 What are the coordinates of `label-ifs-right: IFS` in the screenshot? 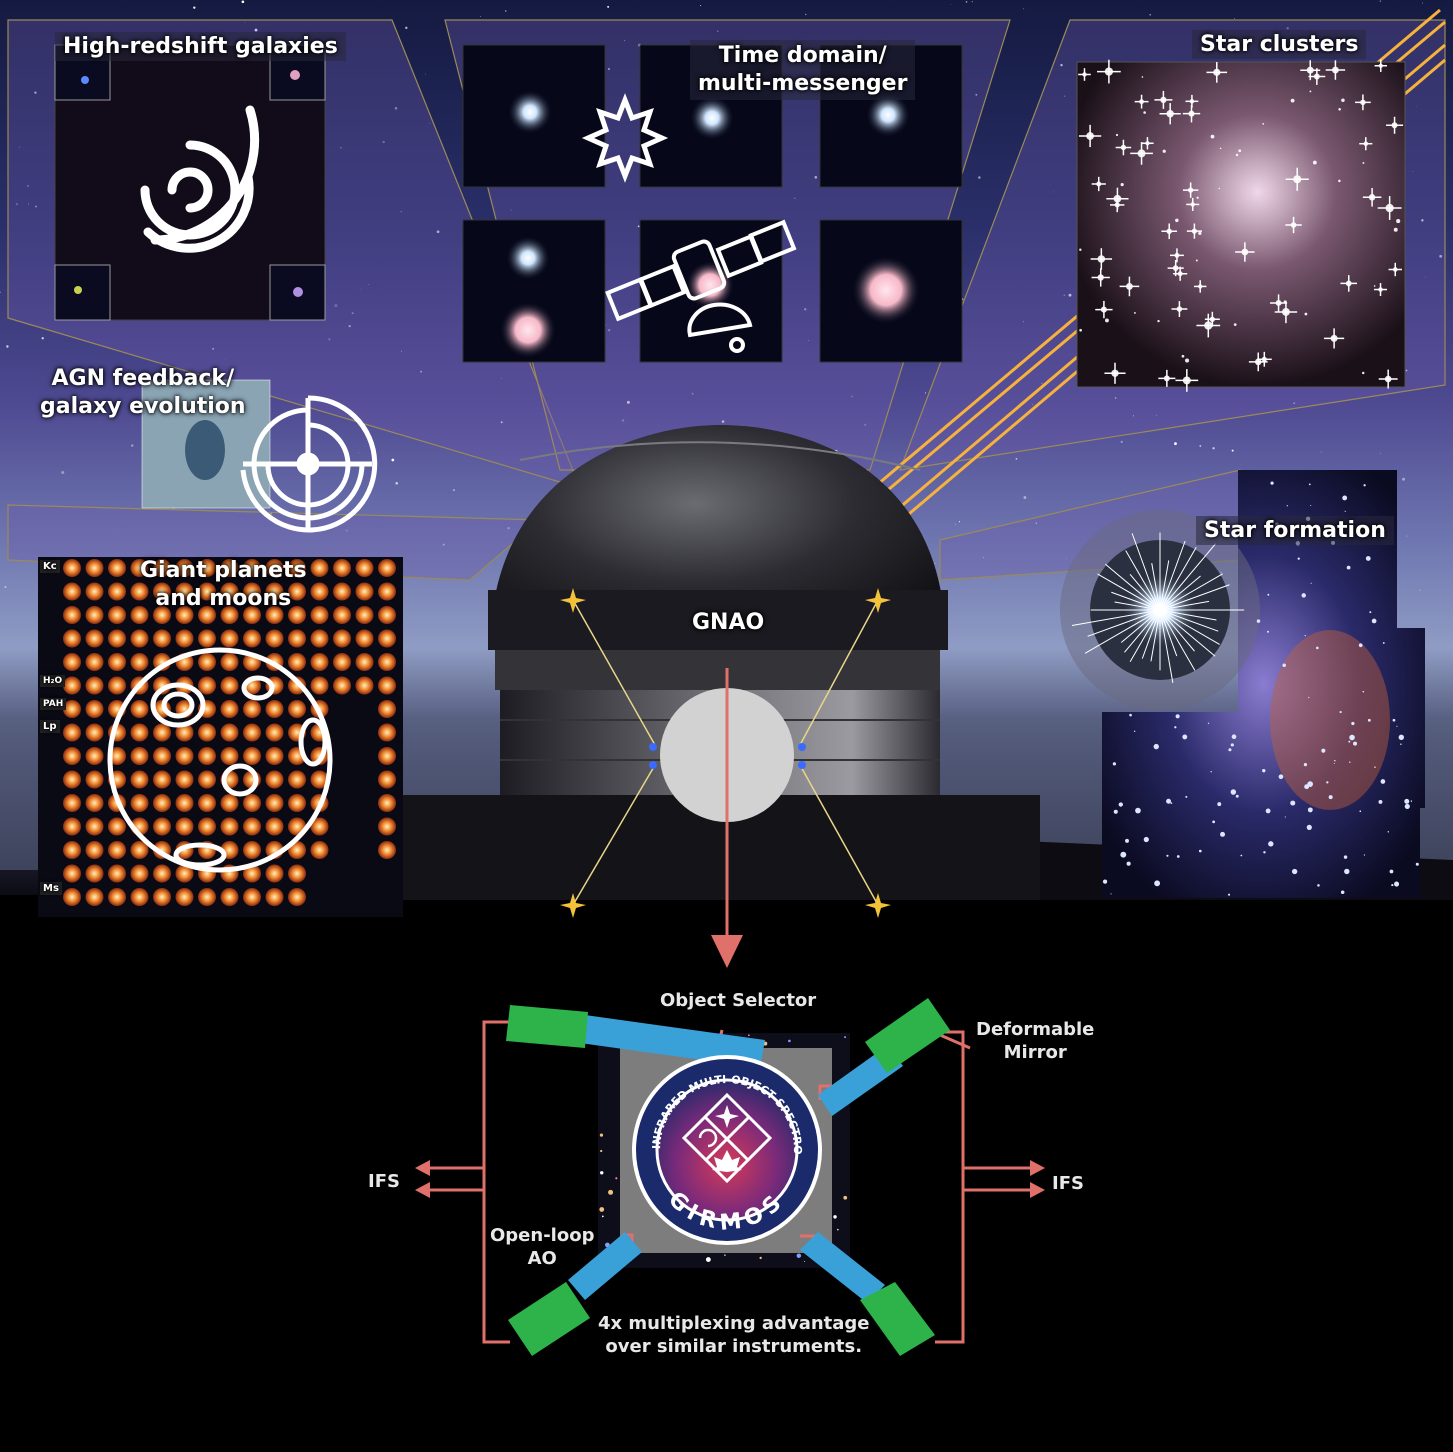 It's located at (1068, 1183).